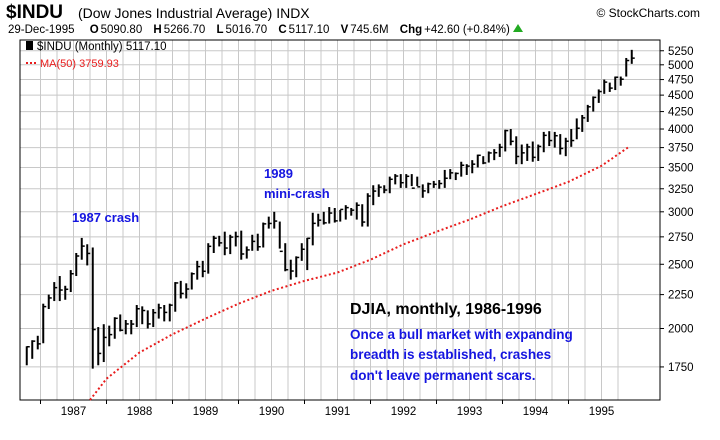  Describe the element at coordinates (105, 217) in the screenshot. I see `annotation-1987-crash: 1987 crash` at that location.